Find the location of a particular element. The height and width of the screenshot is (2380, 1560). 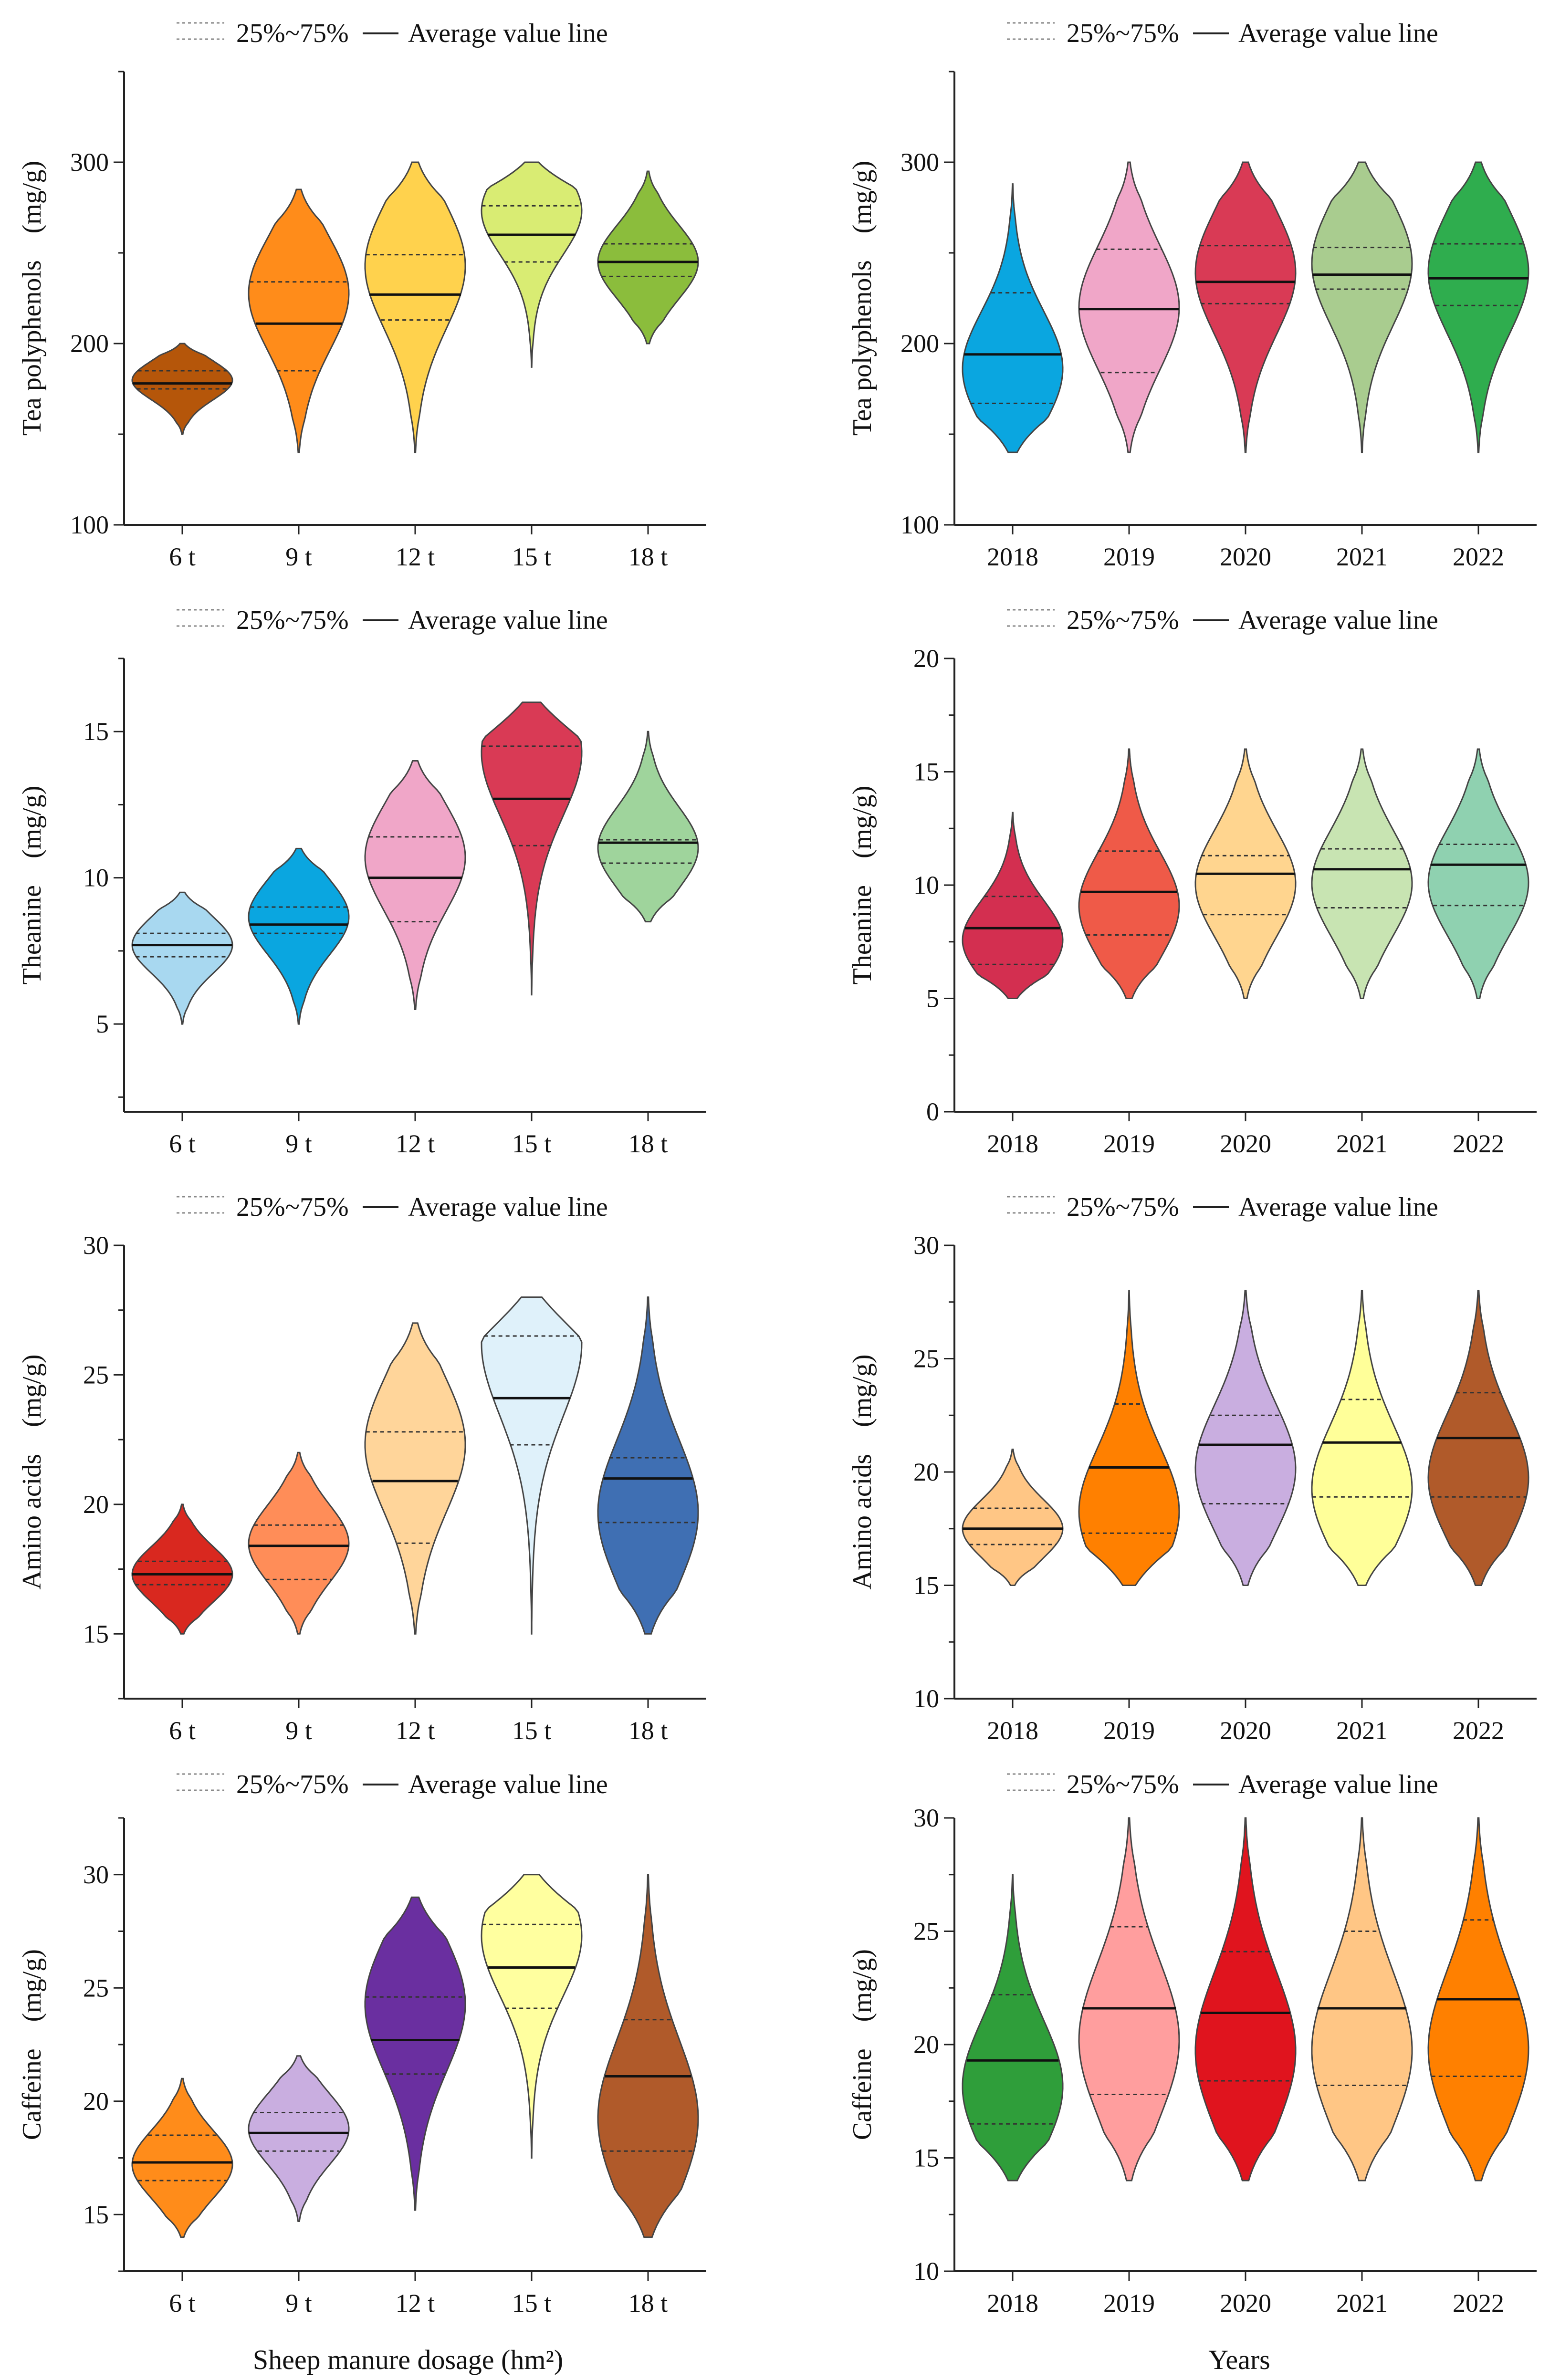

x-tick-label: 2018 is located at coordinates (1012, 557).